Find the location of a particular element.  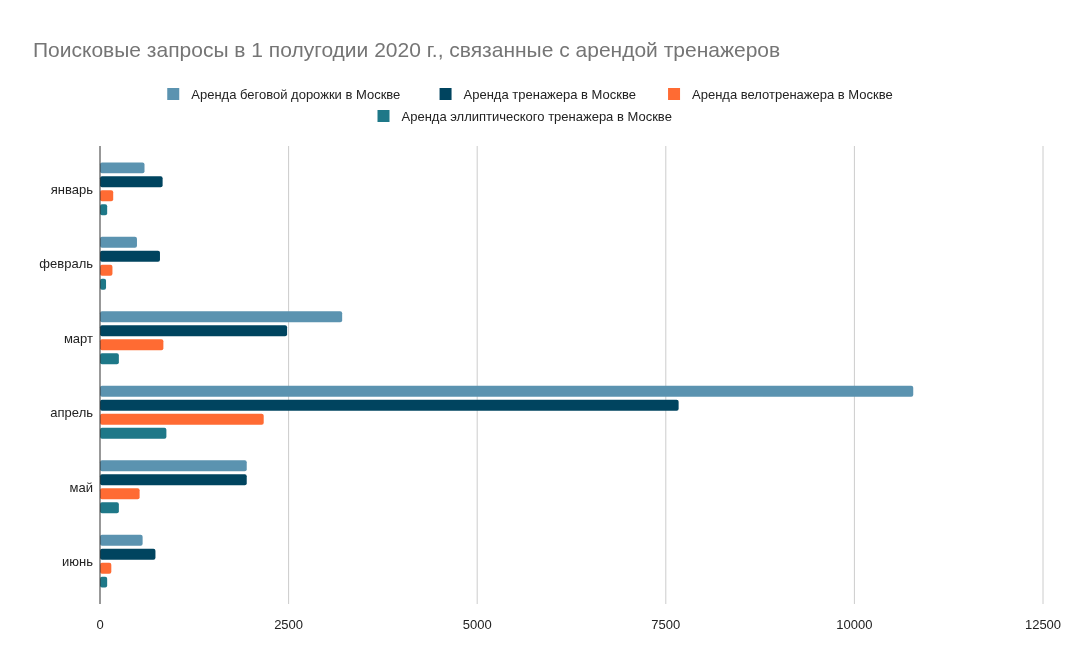

legend-label: Аренда тренажера в Москве is located at coordinates (550, 94).